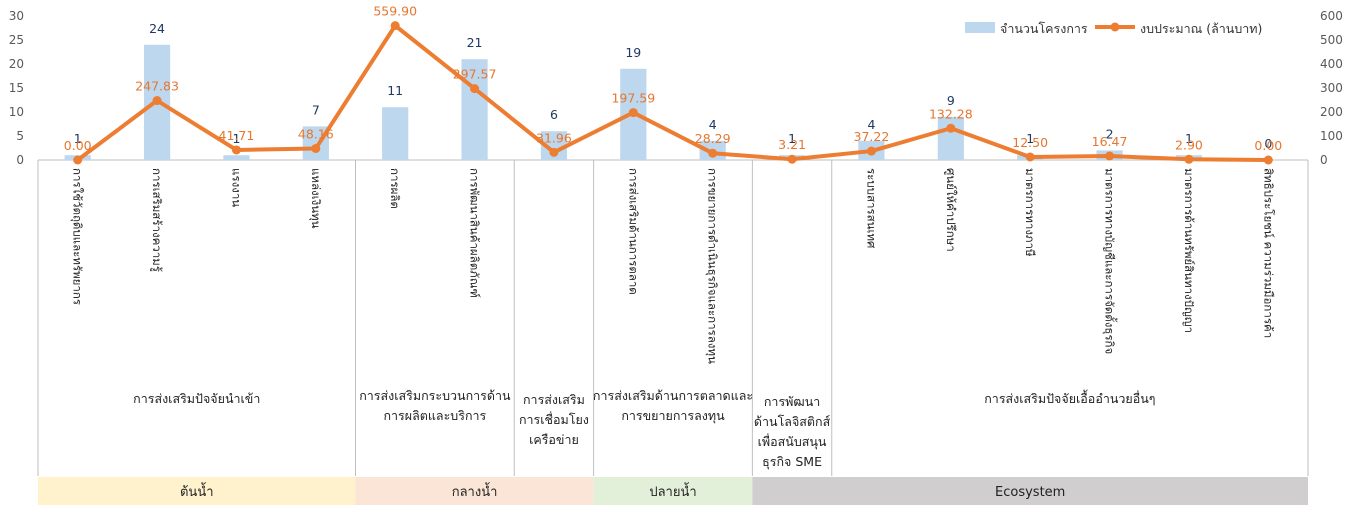 The image size is (1360, 506). What do you see at coordinates (792, 462) in the screenshot?
I see `group-label: ธุรกิจ SME` at bounding box center [792, 462].